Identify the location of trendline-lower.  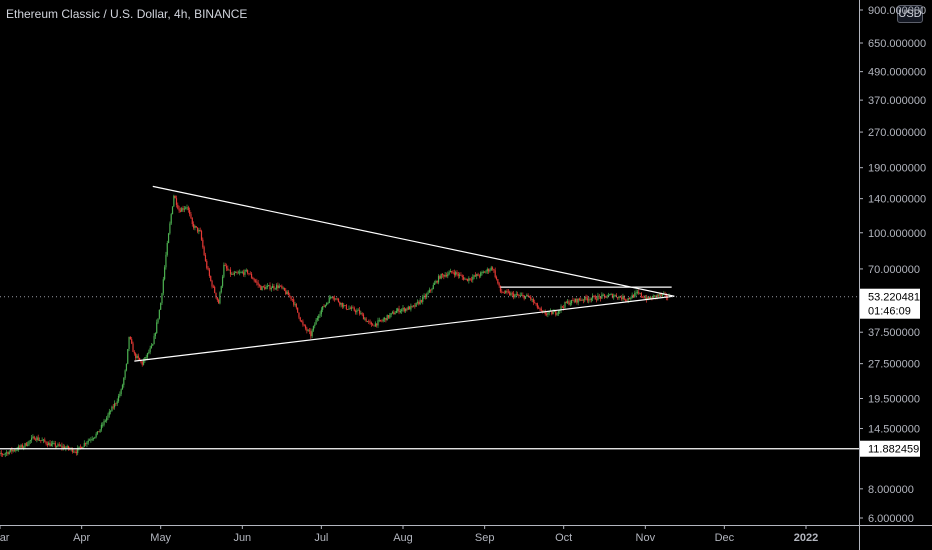
(404, 328).